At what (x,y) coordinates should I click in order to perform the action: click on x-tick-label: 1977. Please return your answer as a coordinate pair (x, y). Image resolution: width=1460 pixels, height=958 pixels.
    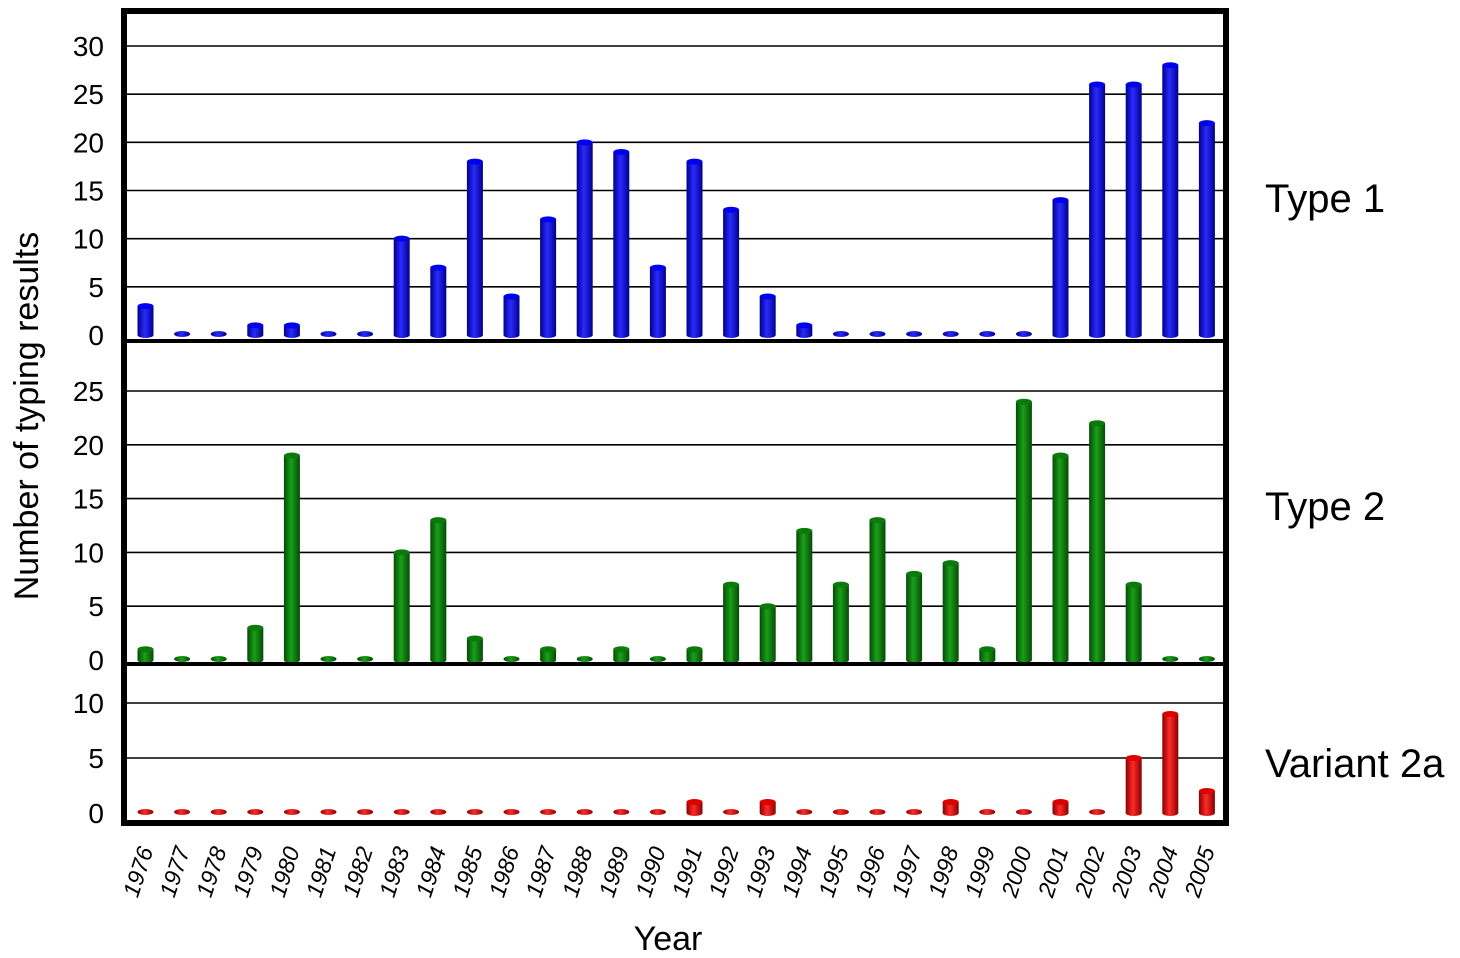
    Looking at the image, I should click on (174, 871).